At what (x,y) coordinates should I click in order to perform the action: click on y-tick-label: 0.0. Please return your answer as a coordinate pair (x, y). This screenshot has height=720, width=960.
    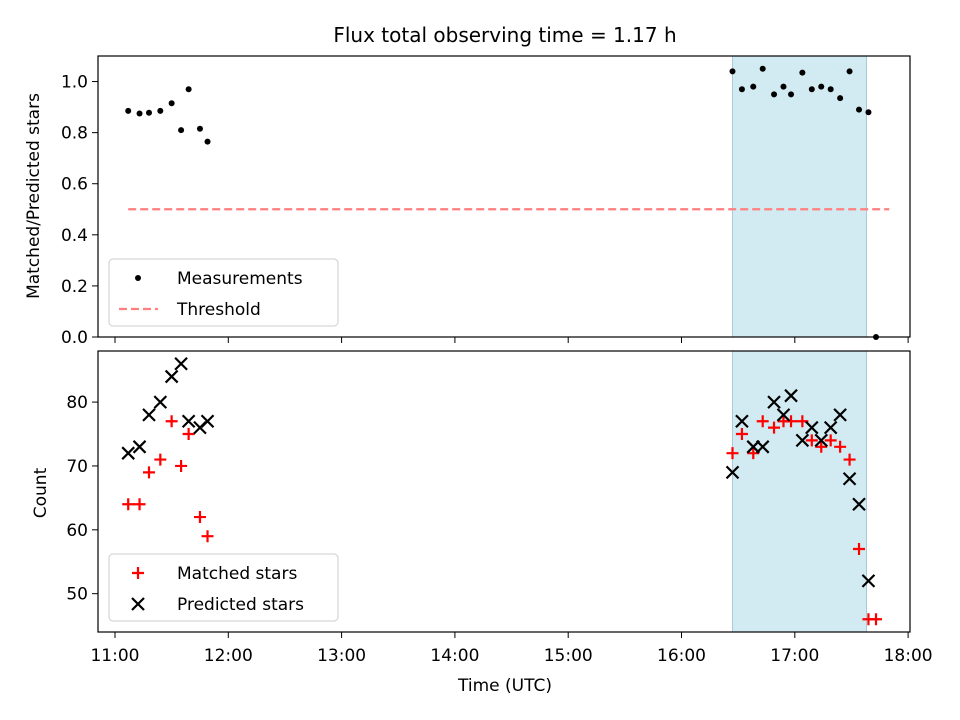
    Looking at the image, I should click on (74, 338).